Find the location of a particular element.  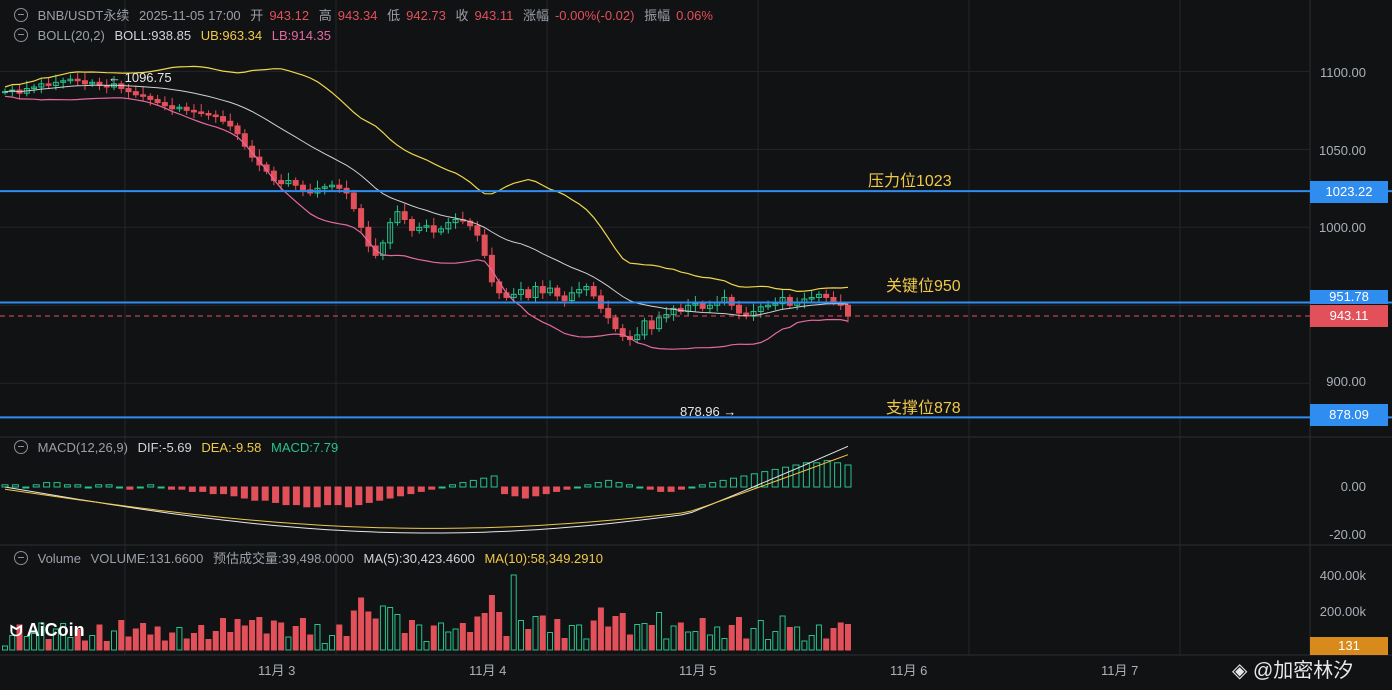

x-tick: 11月 7 is located at coordinates (1120, 670).